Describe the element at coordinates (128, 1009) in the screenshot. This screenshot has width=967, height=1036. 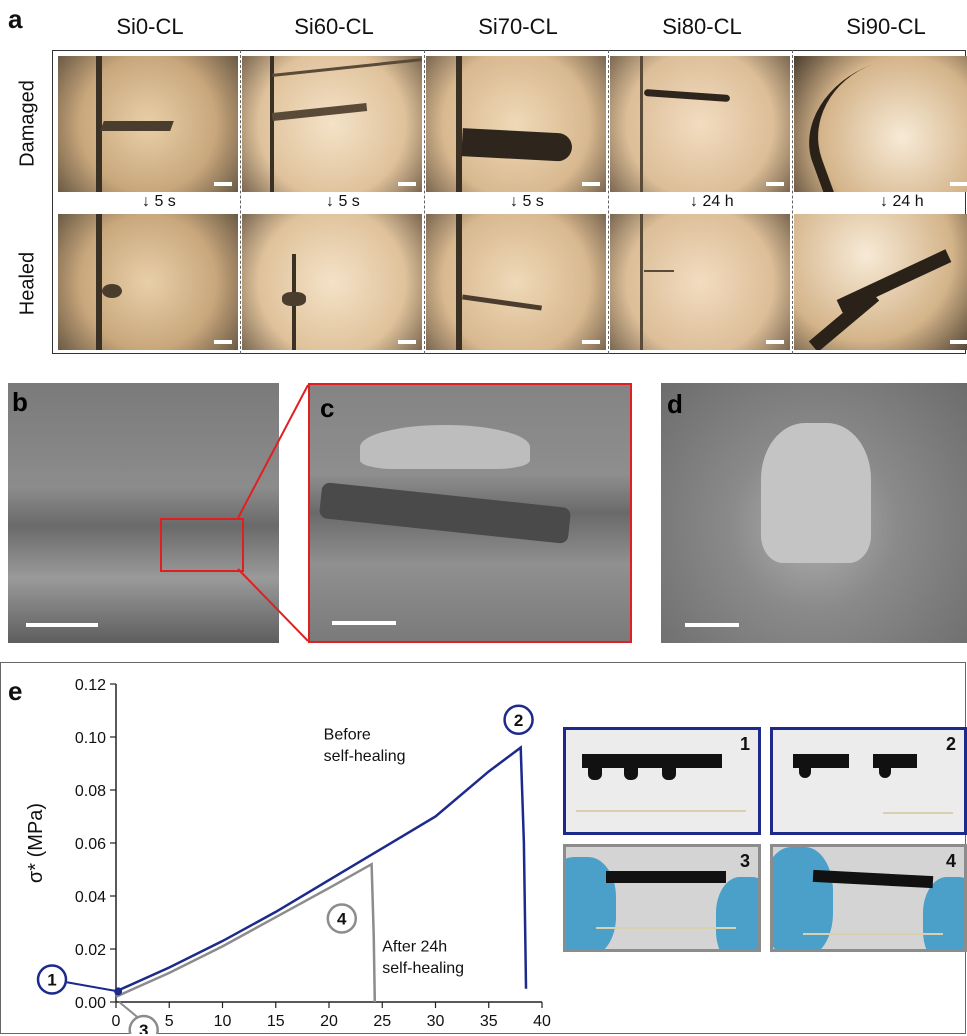
I see `marker-3-connector` at that location.